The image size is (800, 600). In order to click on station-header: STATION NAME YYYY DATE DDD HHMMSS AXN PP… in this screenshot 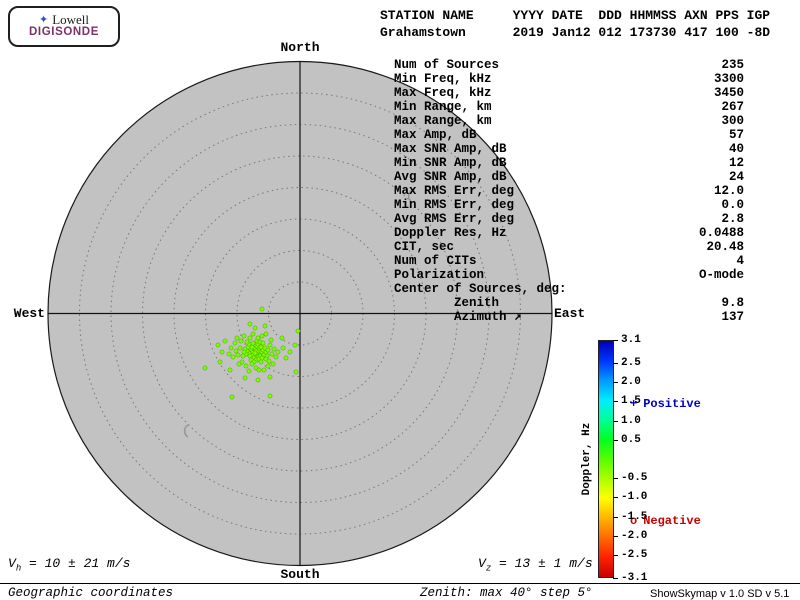, I will do `click(575, 24)`.